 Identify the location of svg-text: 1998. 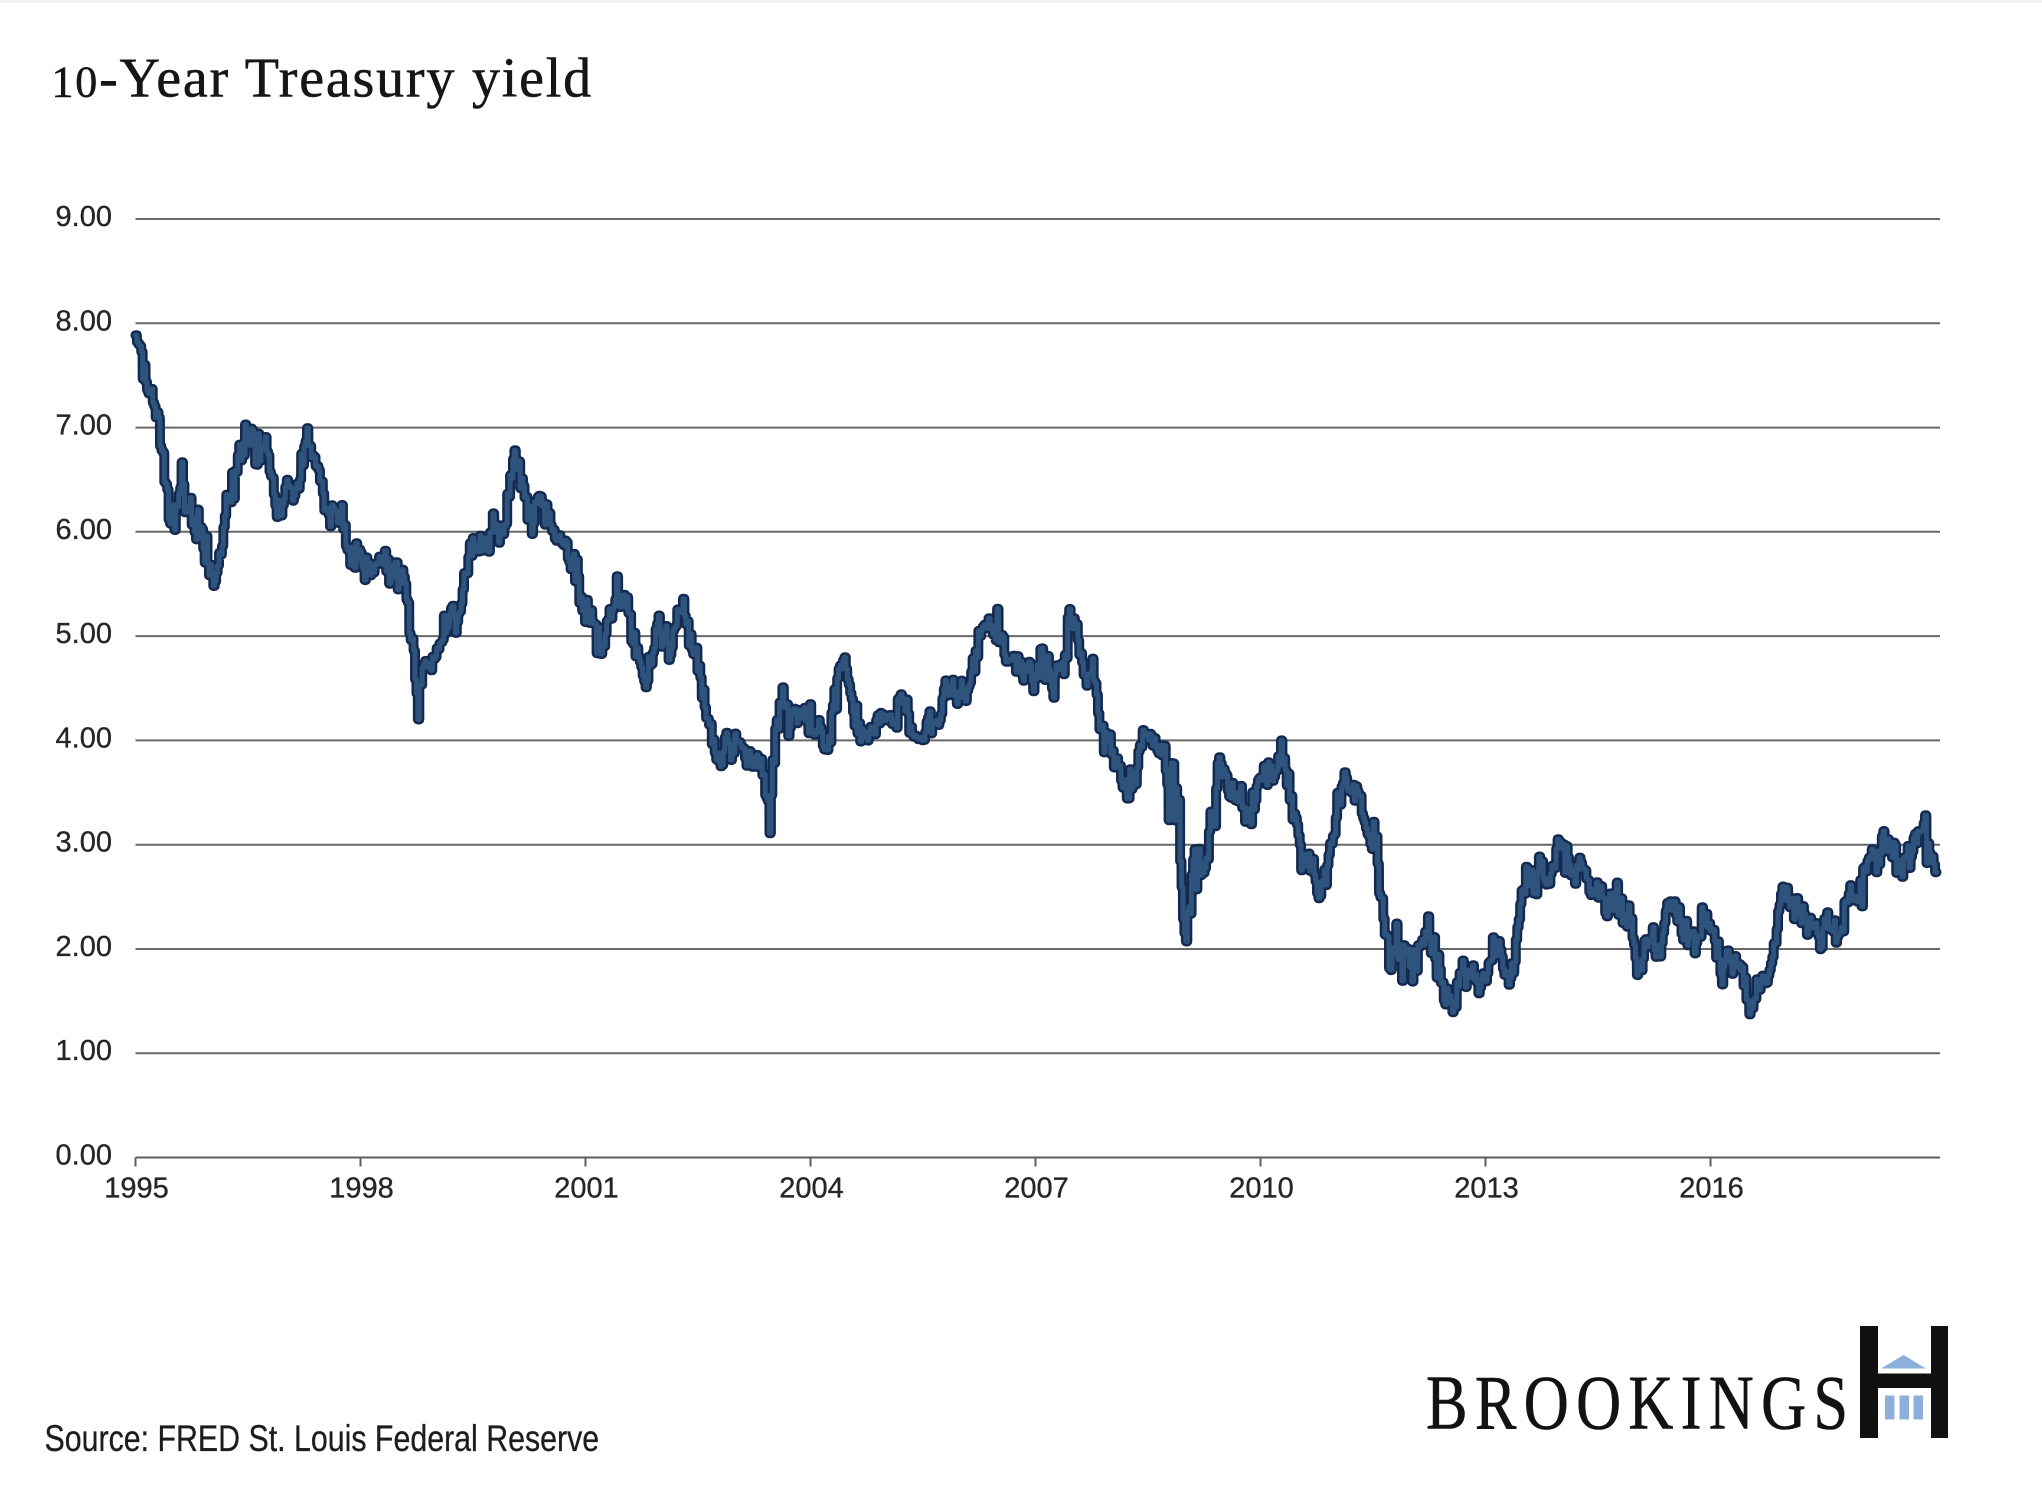
(361, 1189).